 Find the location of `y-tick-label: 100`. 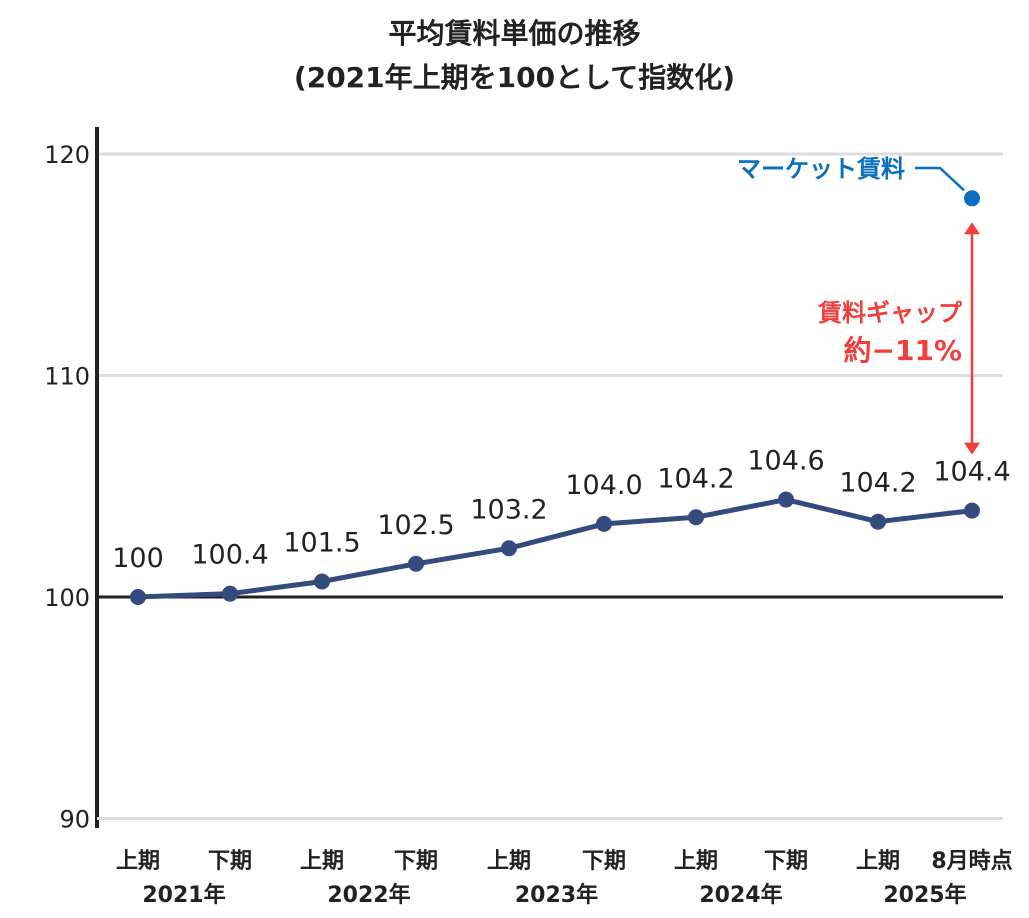

y-tick-label: 100 is located at coordinates (67, 598).